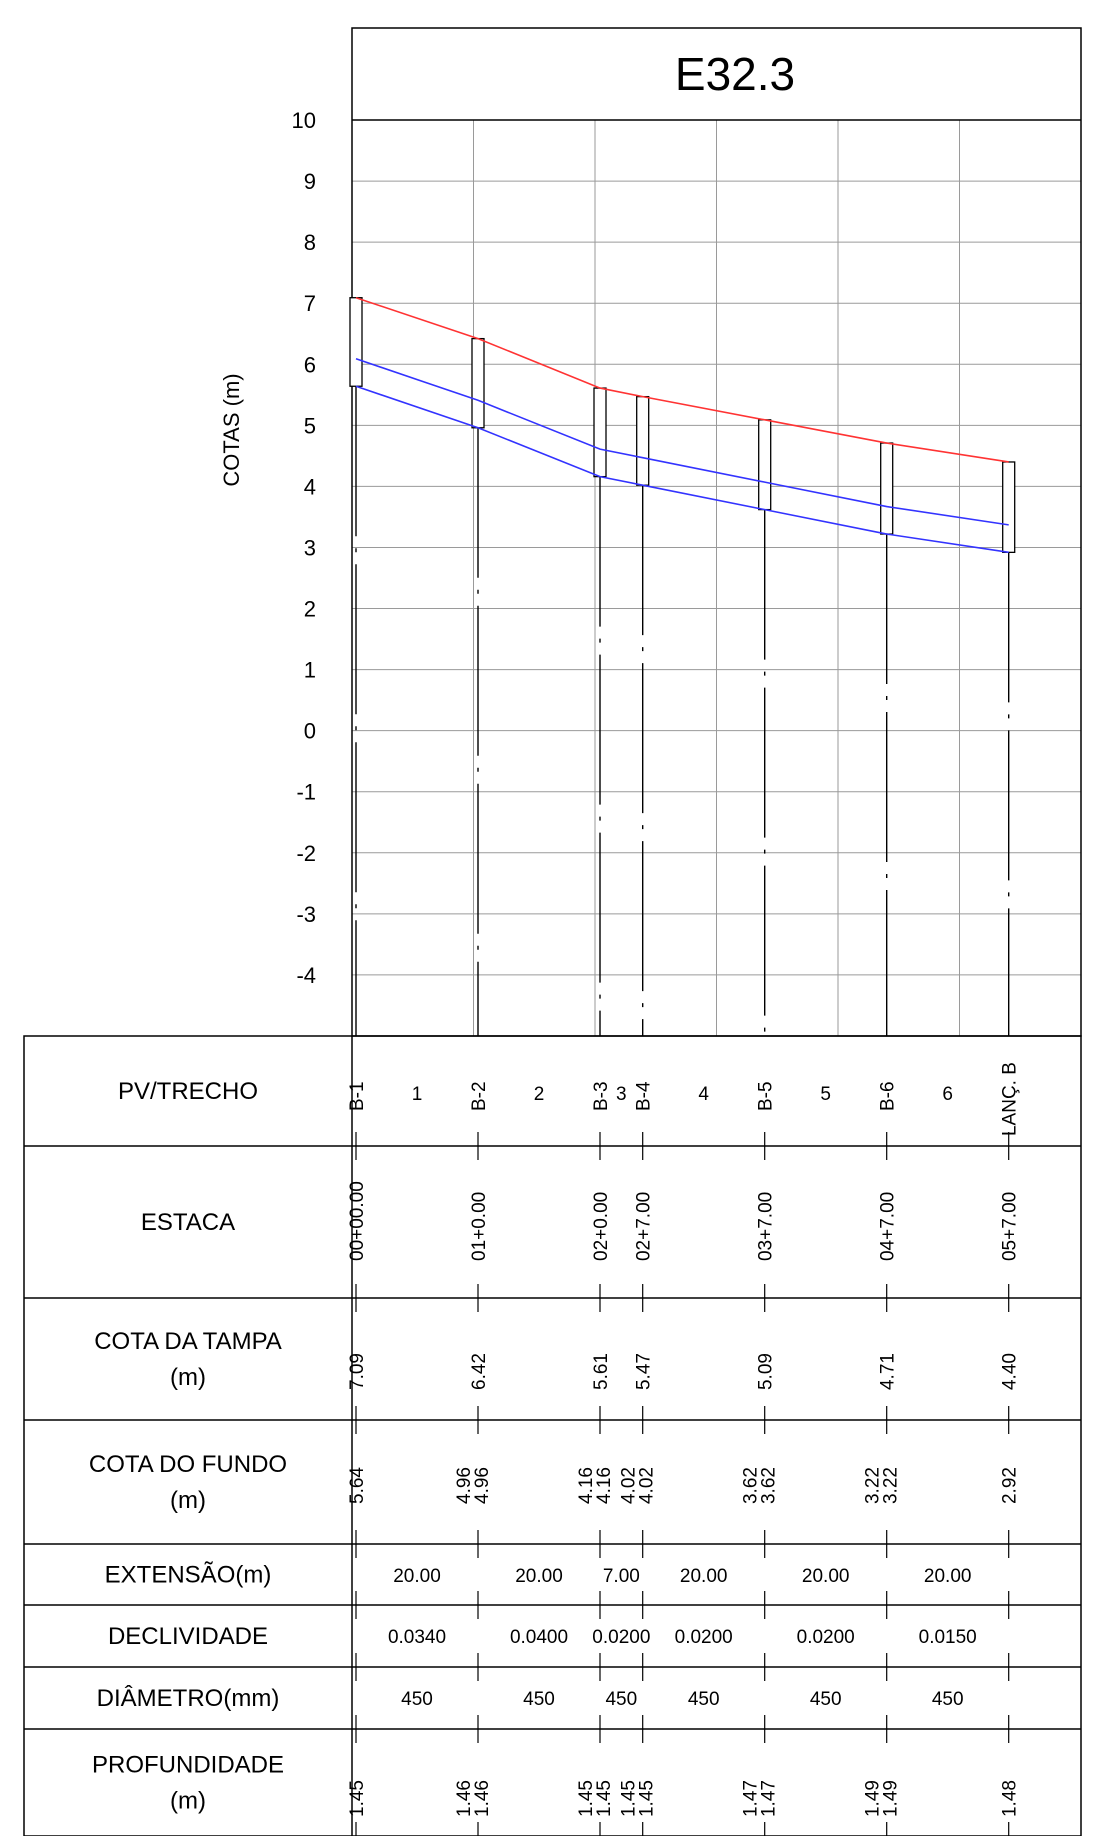 The height and width of the screenshot is (1836, 1107). I want to click on trecho-label: 5, so click(825, 1094).